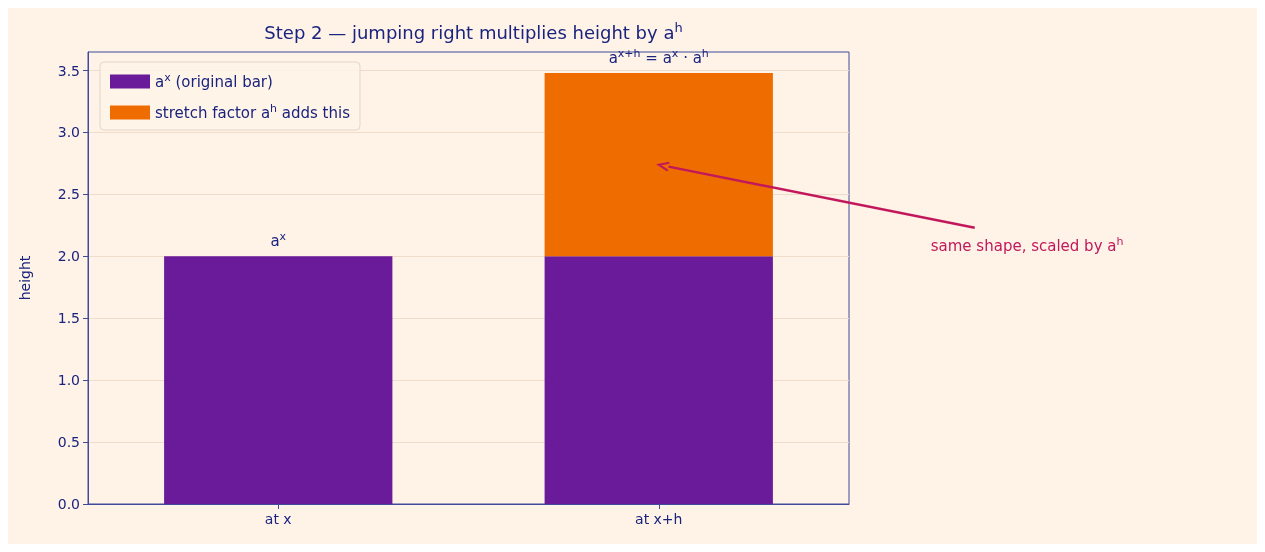 This screenshot has width=1265, height=552. Describe the element at coordinates (68, 194) in the screenshot. I see `y-tick-label: 2.5` at that location.